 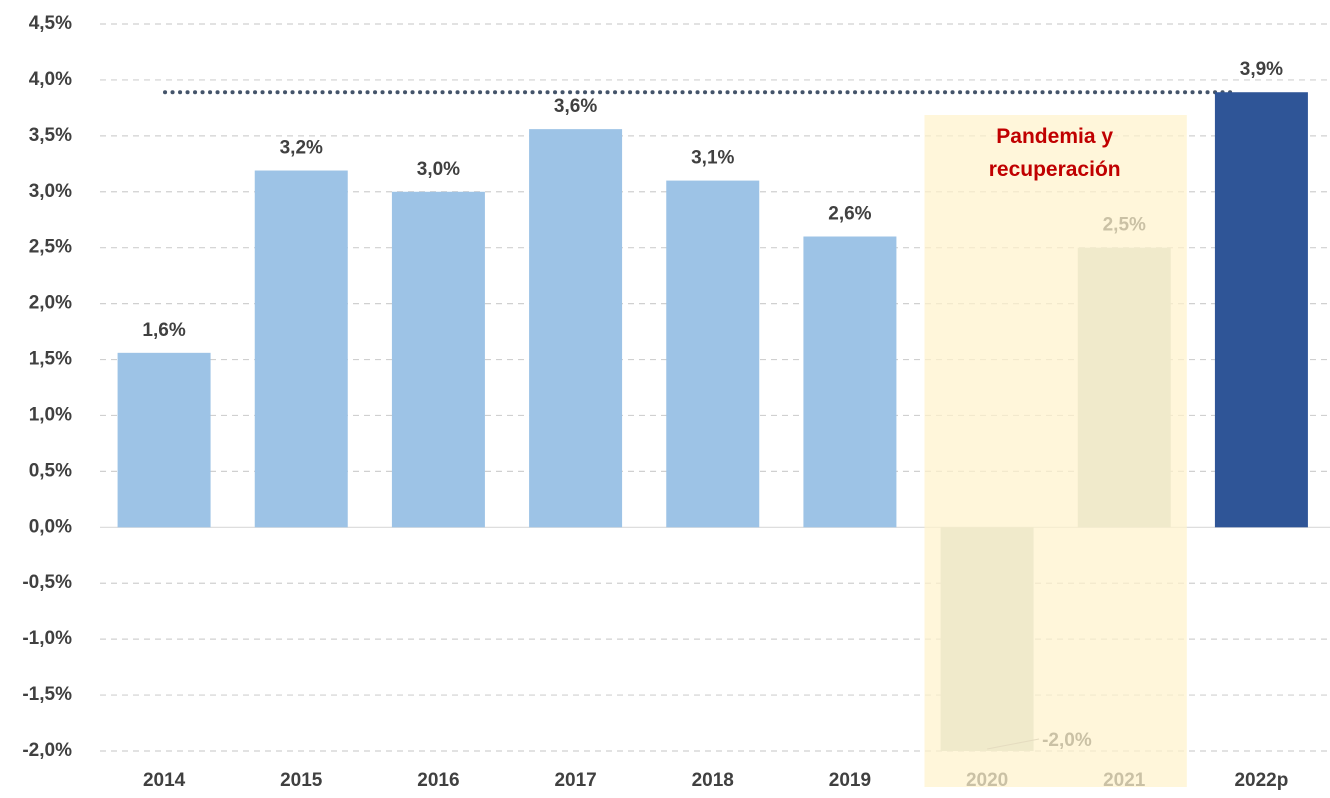 What do you see at coordinates (47, 694) in the screenshot?
I see `y-tick-label: -1,5%` at bounding box center [47, 694].